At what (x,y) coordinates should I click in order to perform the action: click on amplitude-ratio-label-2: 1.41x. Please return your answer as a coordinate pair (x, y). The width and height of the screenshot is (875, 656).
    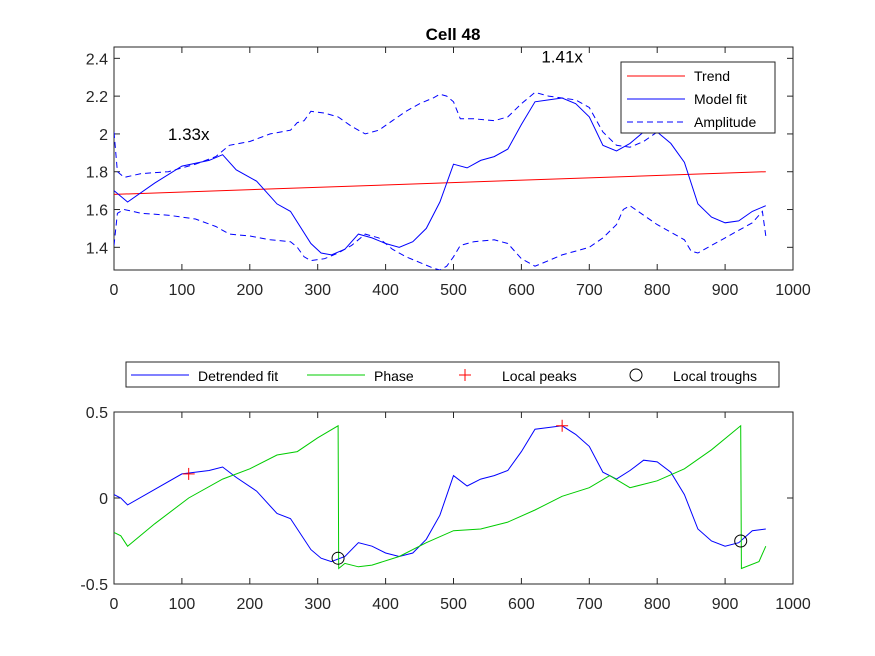
    Looking at the image, I should click on (562, 56).